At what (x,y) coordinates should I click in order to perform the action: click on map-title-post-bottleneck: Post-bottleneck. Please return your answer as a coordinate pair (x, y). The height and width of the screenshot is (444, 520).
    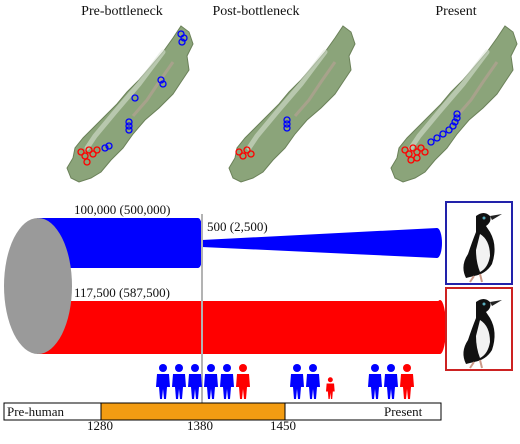
    Looking at the image, I should click on (256, 11).